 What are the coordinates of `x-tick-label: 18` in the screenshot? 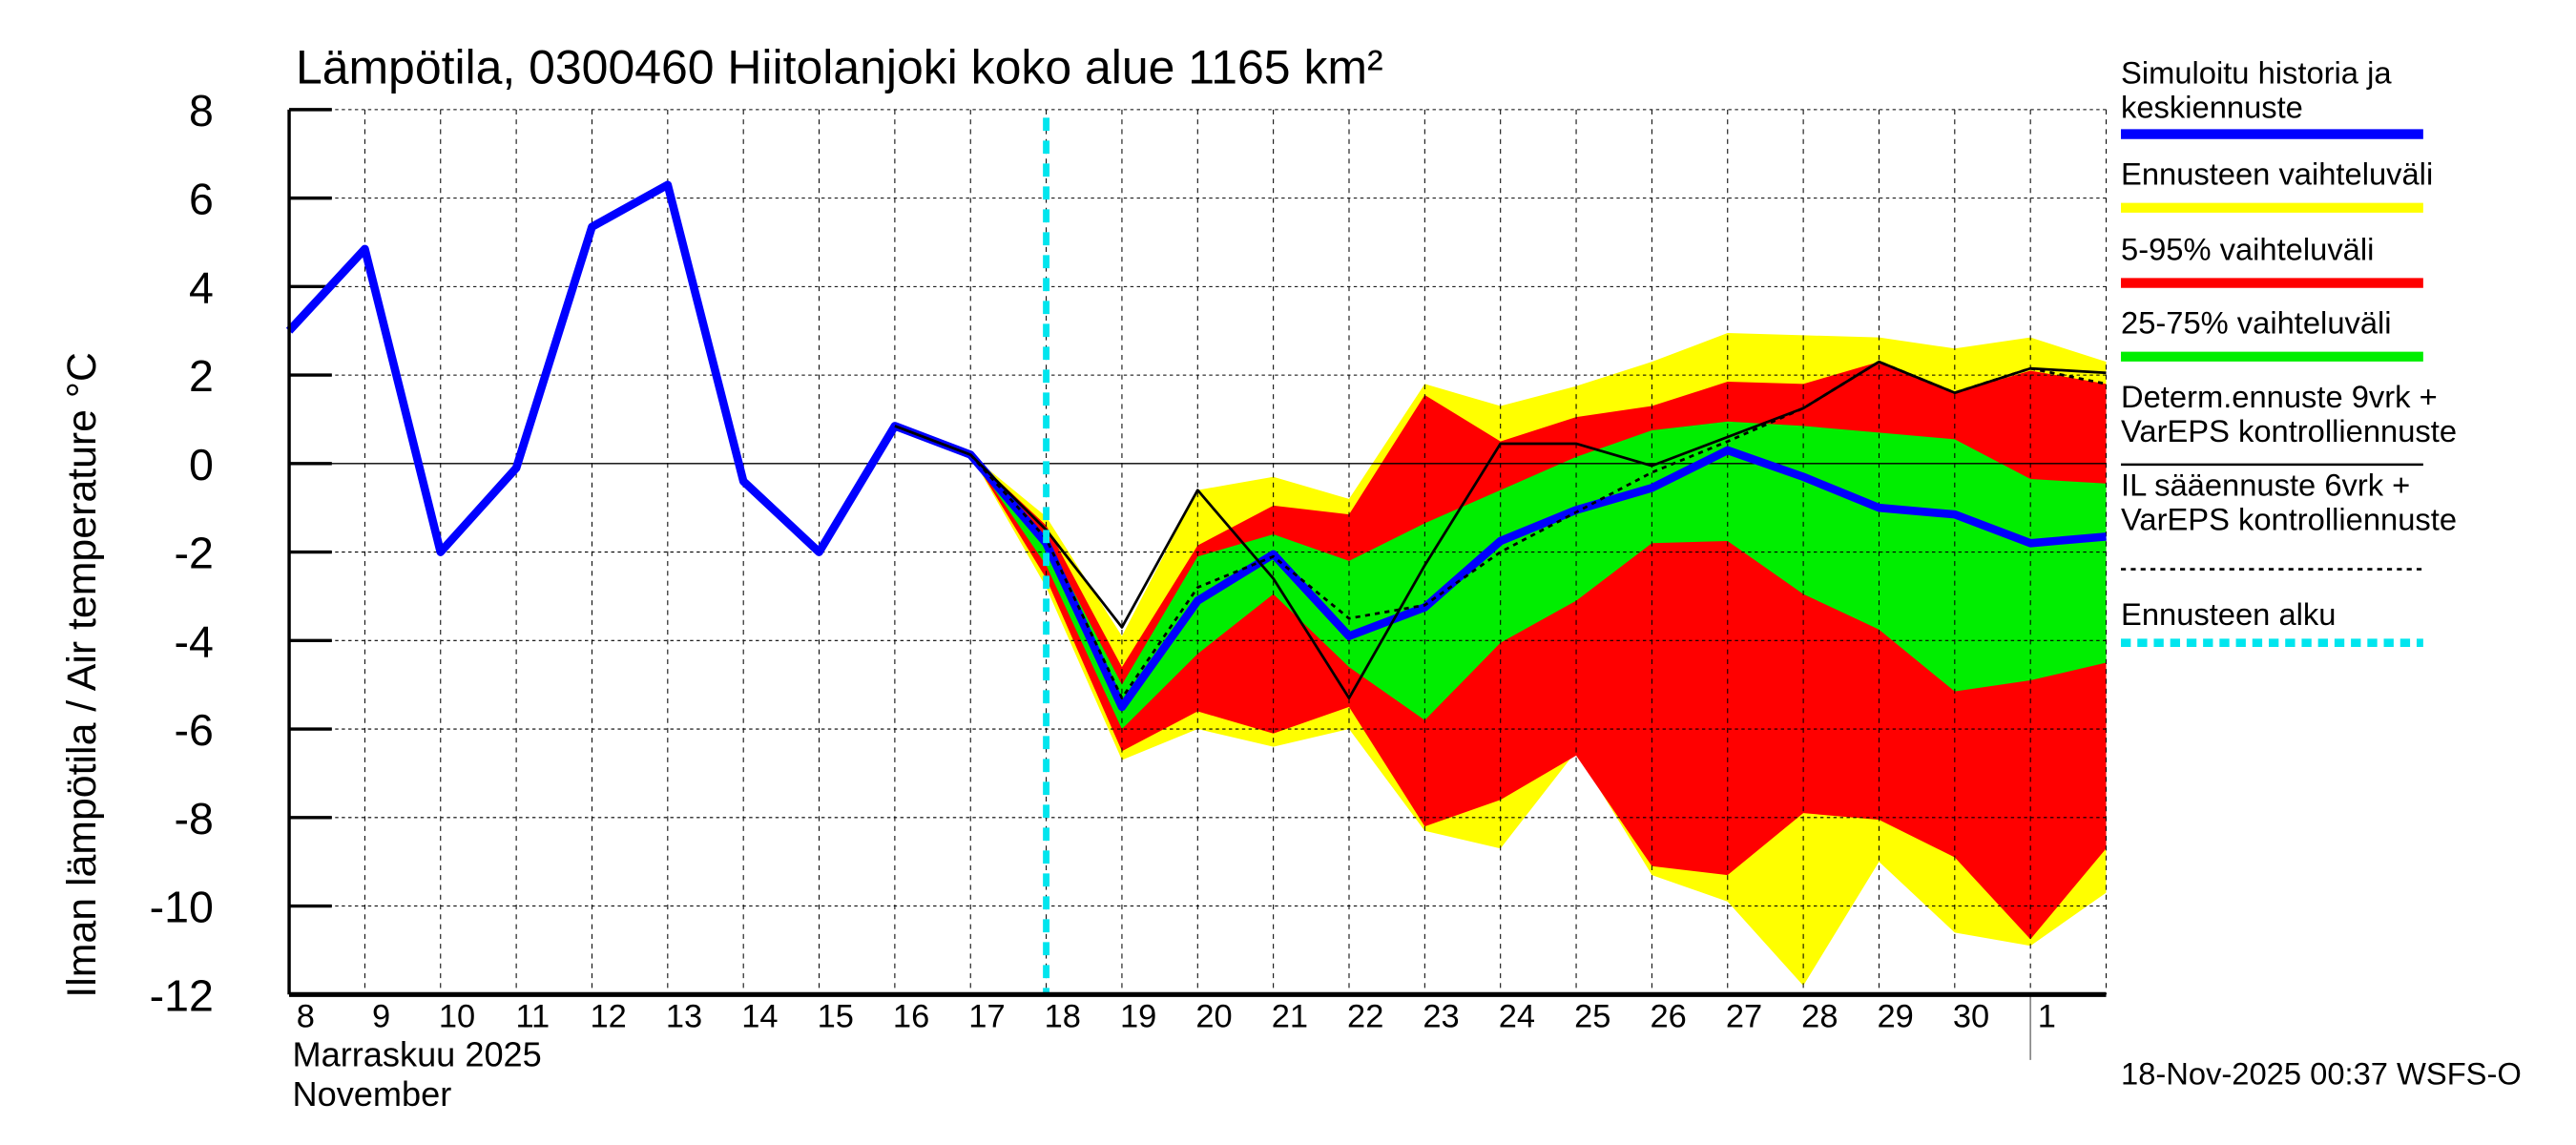 It's located at (1063, 1017).